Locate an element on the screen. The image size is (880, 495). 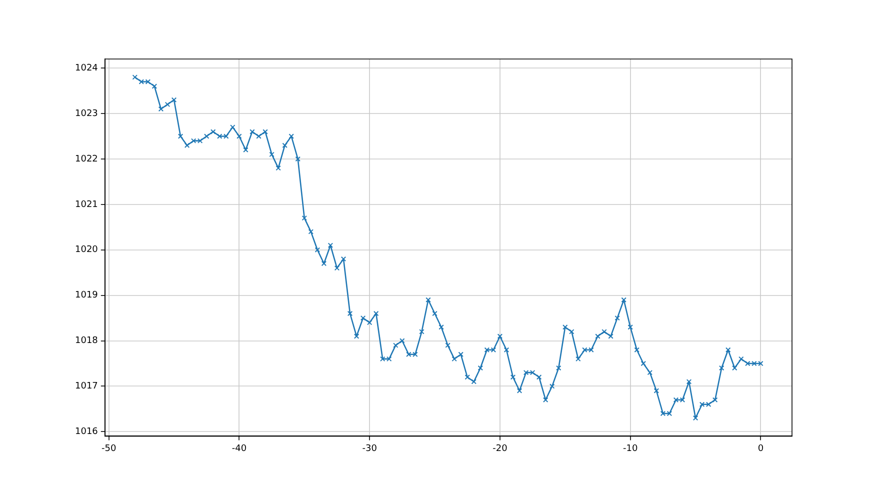
y-tick-label: 1017 is located at coordinates (86, 387).